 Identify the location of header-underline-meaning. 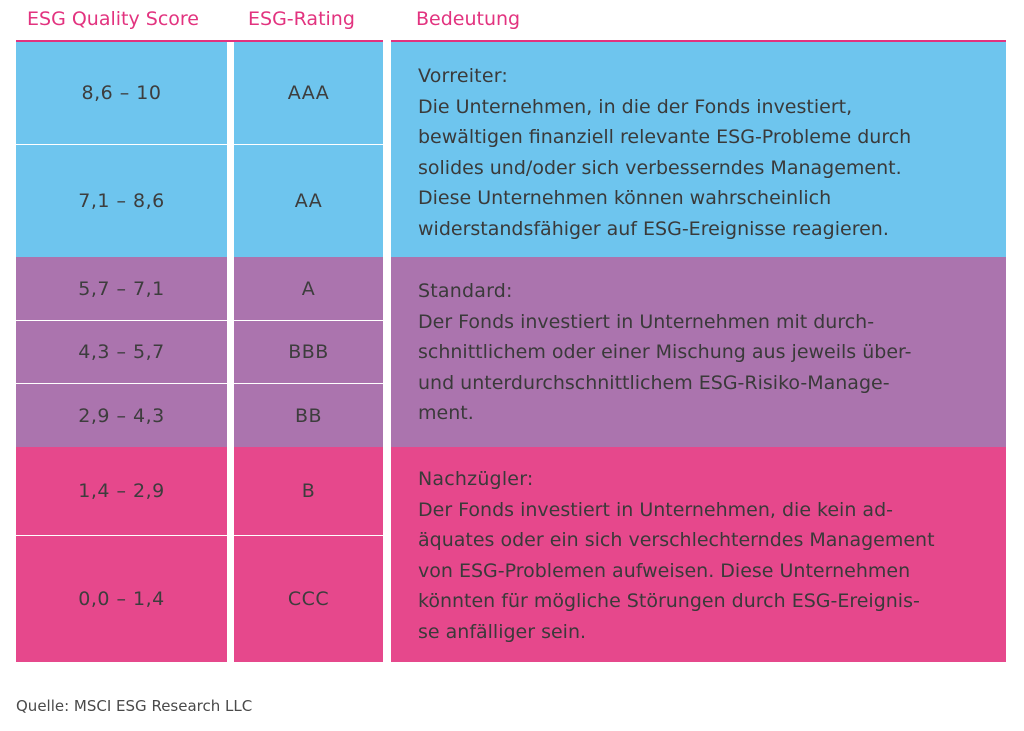
(698, 41).